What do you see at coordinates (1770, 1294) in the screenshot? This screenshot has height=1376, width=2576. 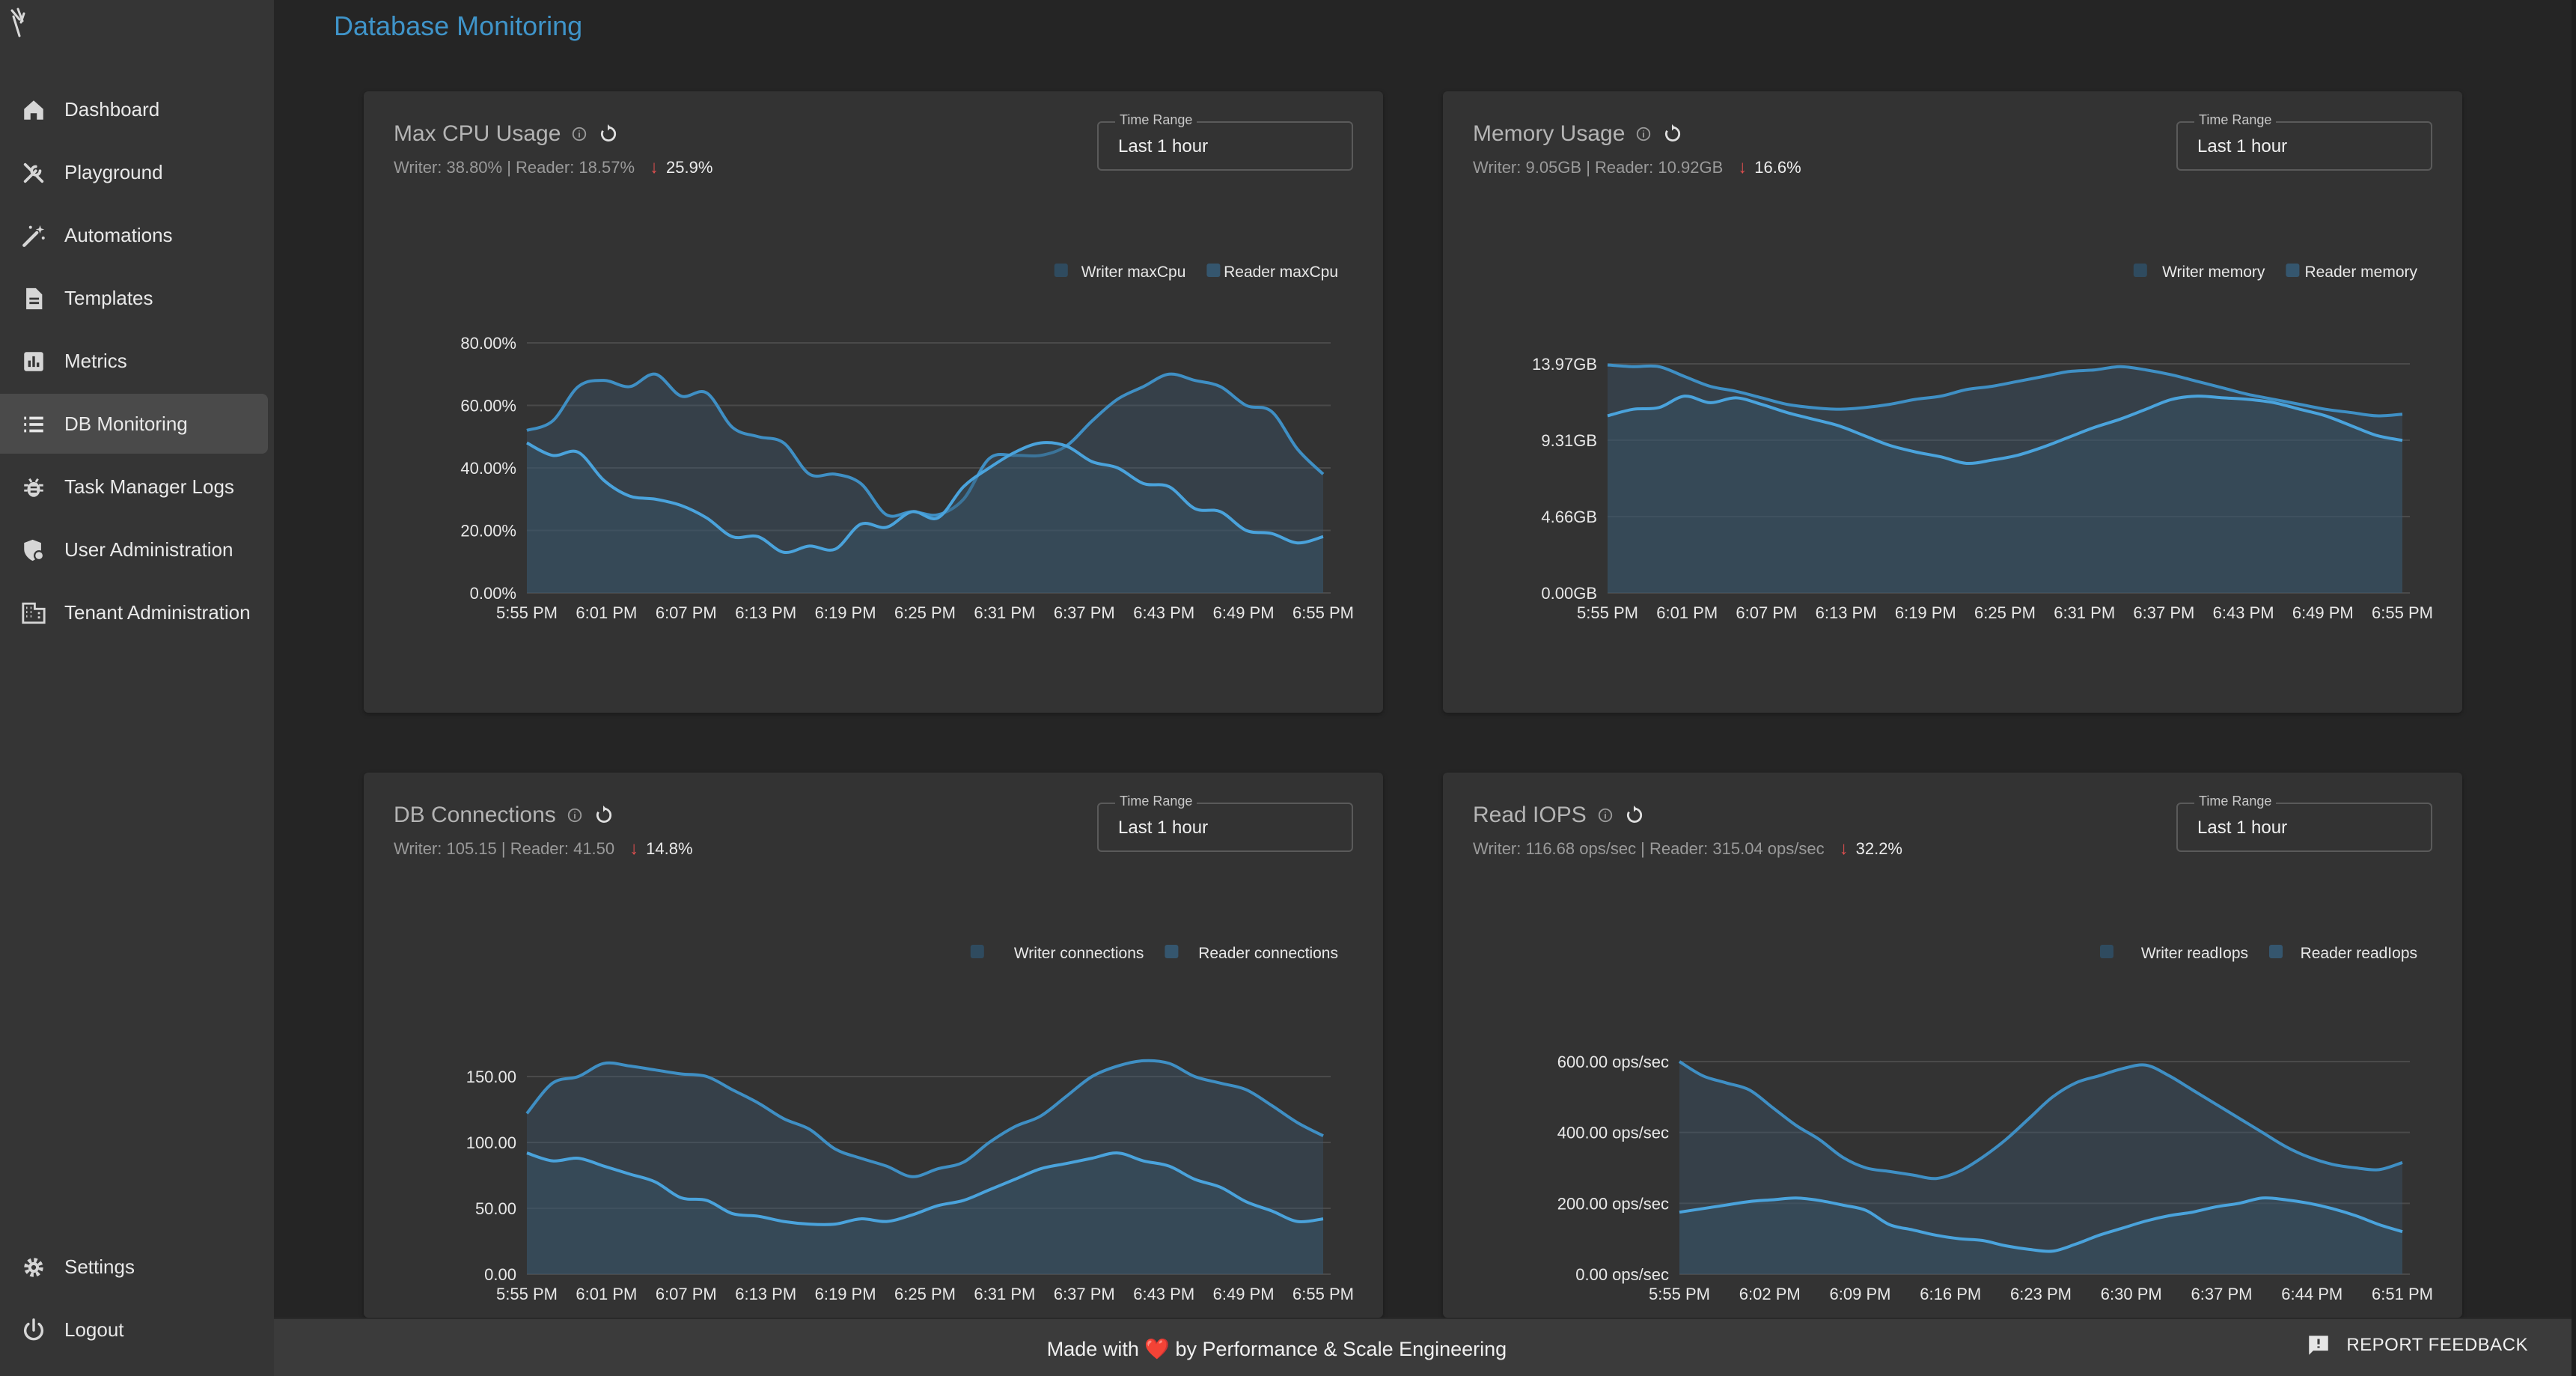 I see `x-tick-label: 6:02 PM` at bounding box center [1770, 1294].